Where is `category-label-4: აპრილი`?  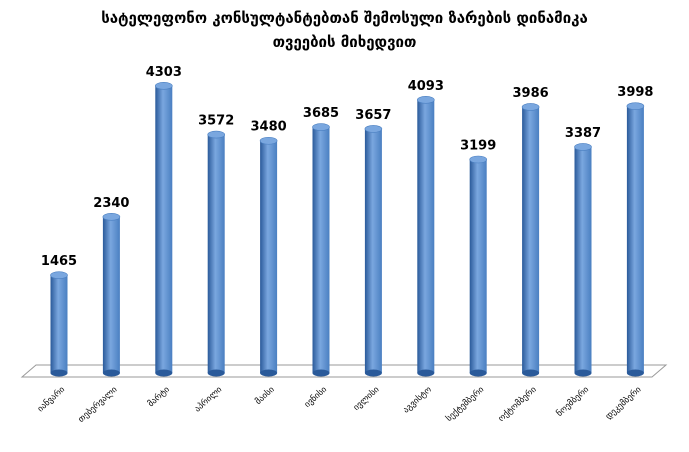 category-label-4: აპრილი is located at coordinates (208, 399).